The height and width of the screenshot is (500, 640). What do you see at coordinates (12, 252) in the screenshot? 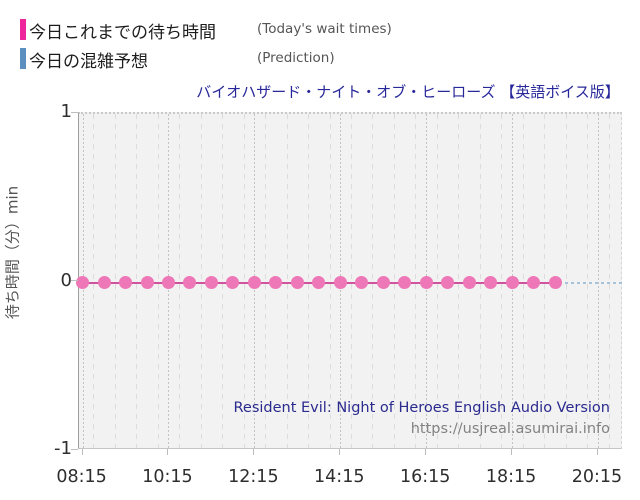
I see `y-axis-title: 待ち時間（分）min` at bounding box center [12, 252].